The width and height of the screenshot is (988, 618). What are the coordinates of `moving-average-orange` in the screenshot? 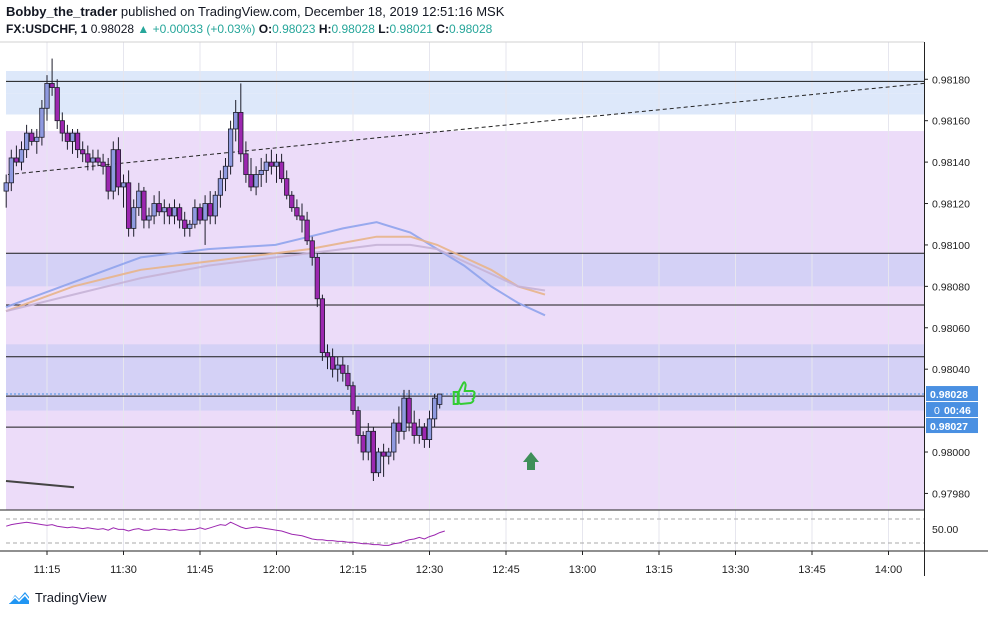 It's located at (275, 274).